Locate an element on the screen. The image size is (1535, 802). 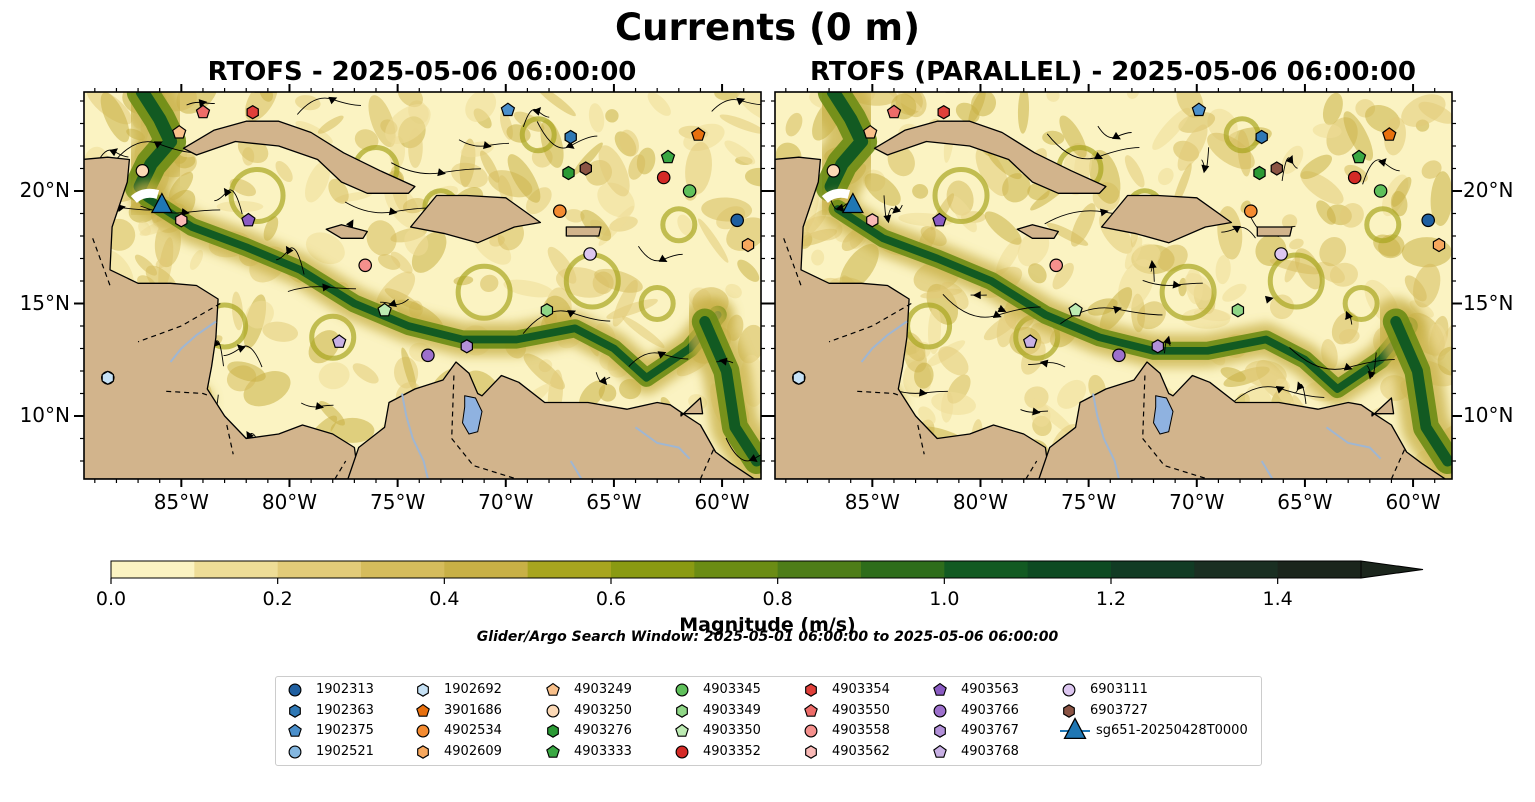
legend-item: 4902609 is located at coordinates (514, 752).